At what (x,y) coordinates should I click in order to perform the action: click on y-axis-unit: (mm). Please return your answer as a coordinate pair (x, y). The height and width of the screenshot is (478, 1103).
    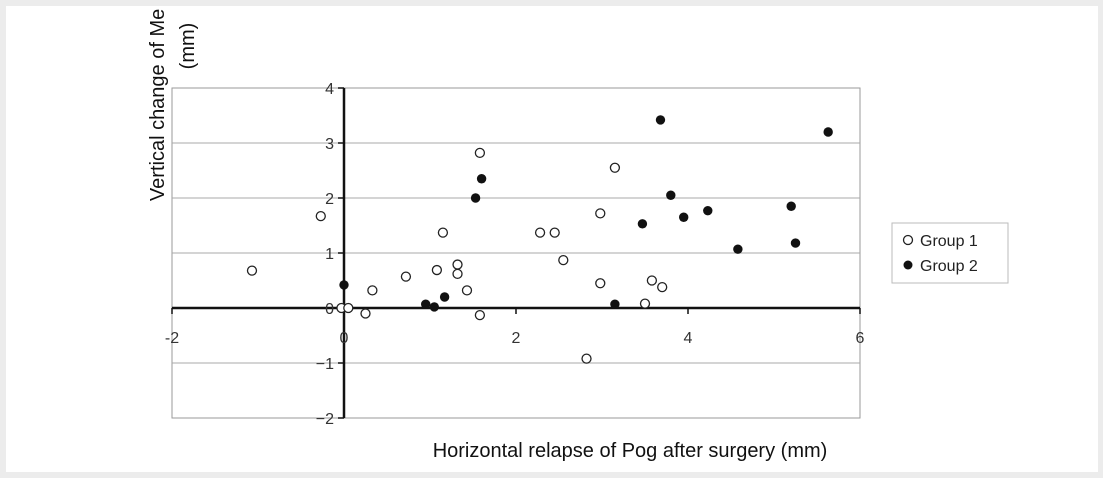
    Looking at the image, I should click on (188, 46).